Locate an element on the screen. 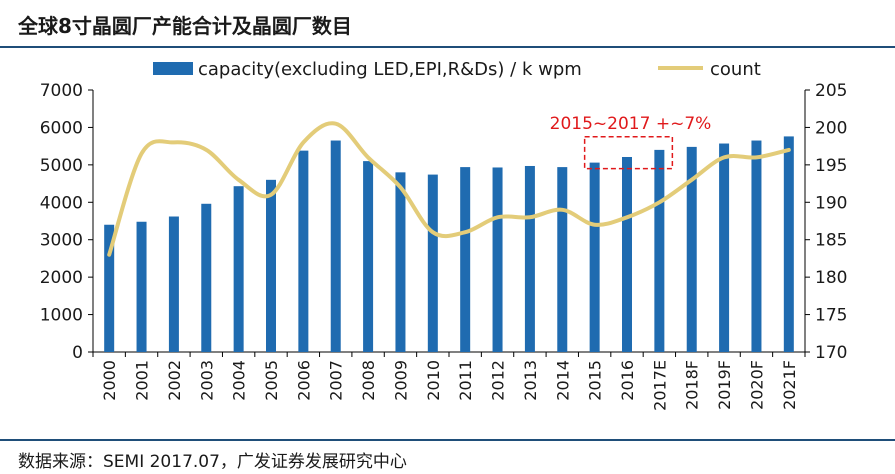 The height and width of the screenshot is (474, 895). x-axis-tick-label: 2017E is located at coordinates (659, 385).